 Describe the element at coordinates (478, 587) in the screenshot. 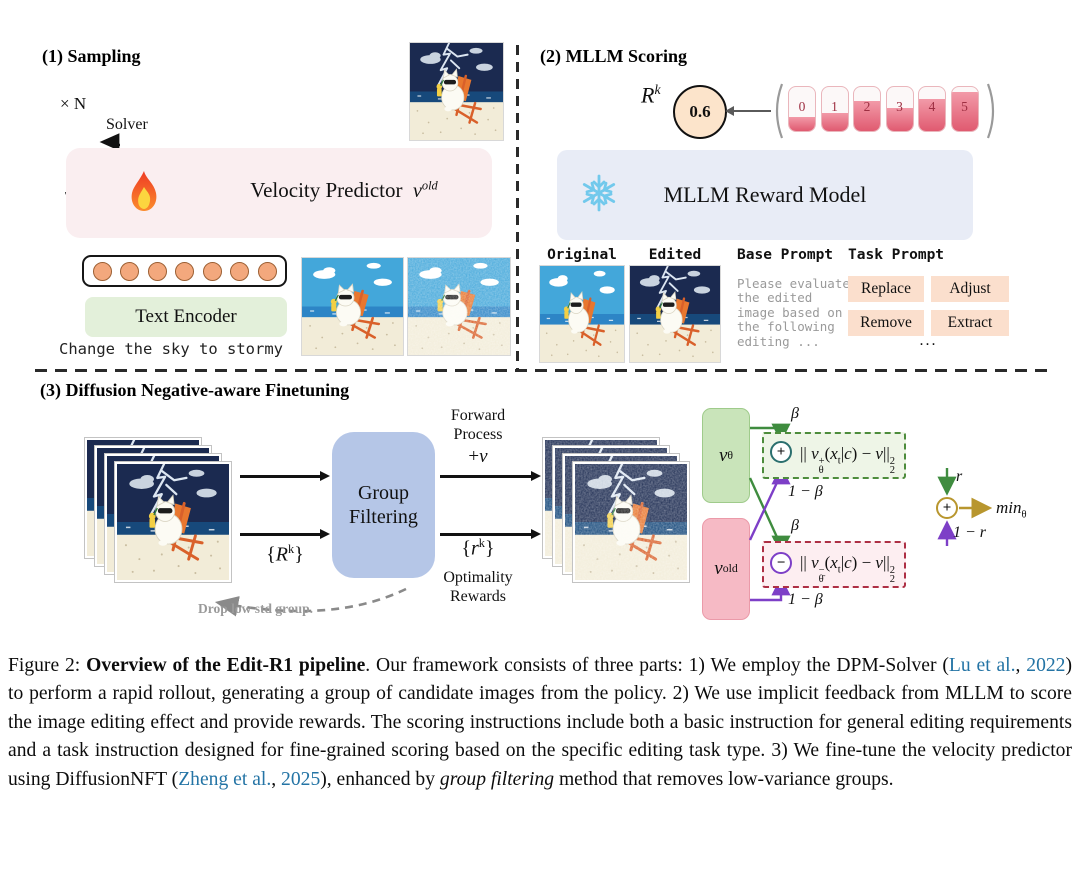

I see `optimality-rewards-label: Optimality Rewards` at that location.